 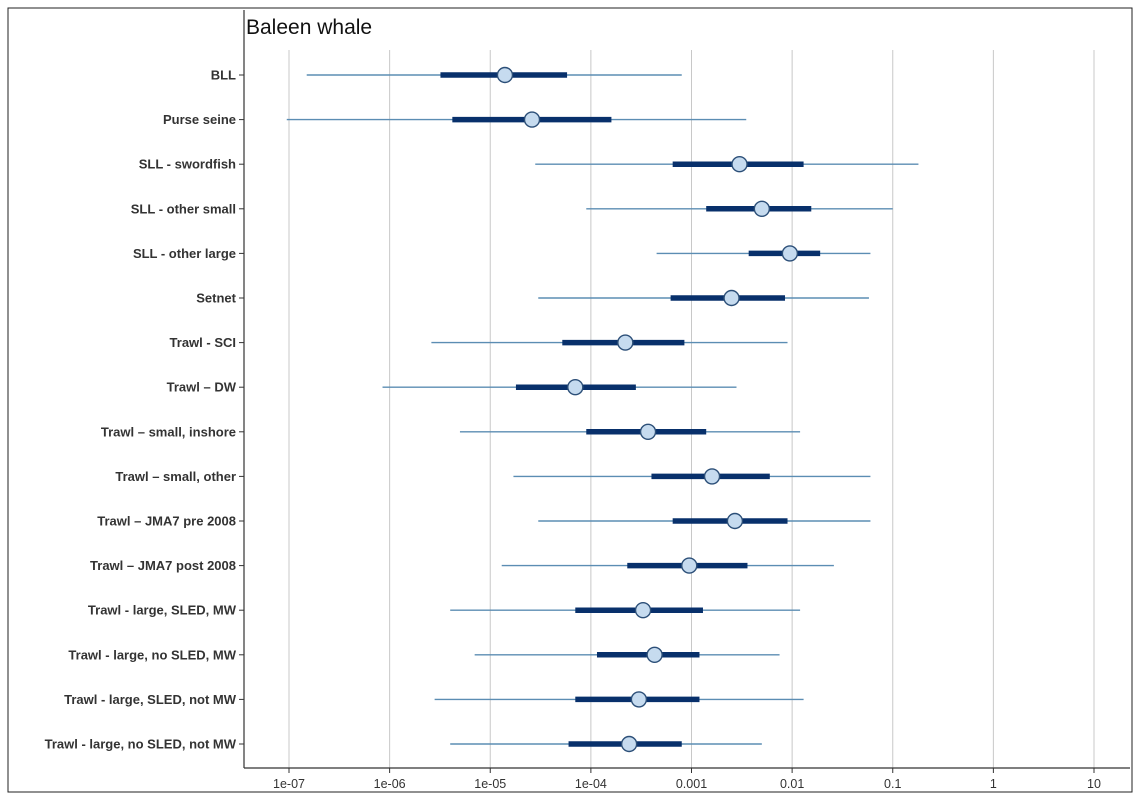 I want to click on chart-title: Baleen whale, so click(x=309, y=27).